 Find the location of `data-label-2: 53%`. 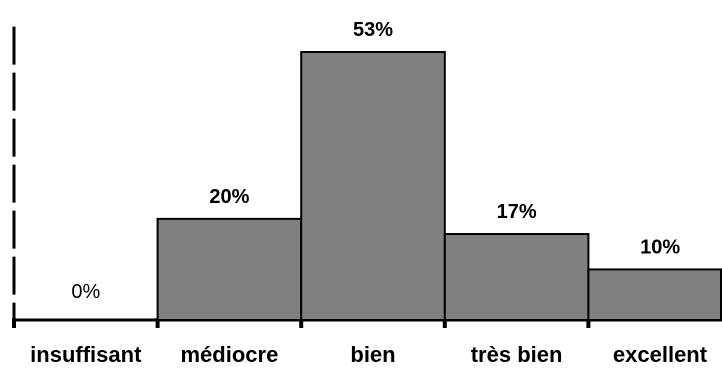

data-label-2: 53% is located at coordinates (373, 30).